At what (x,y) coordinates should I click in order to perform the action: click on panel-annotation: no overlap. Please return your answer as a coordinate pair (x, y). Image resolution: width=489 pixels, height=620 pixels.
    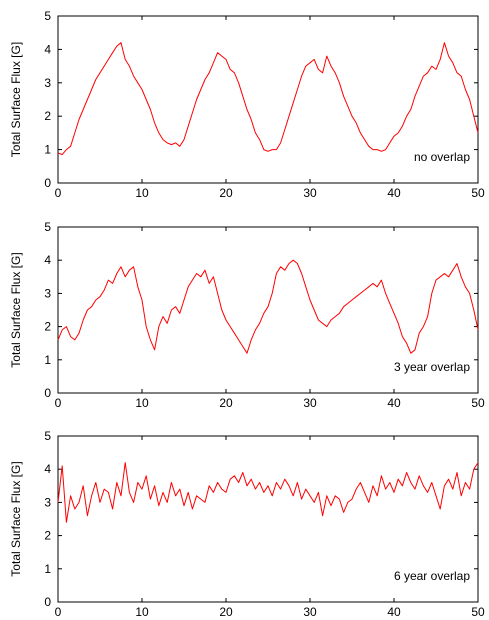
    Looking at the image, I should click on (442, 157).